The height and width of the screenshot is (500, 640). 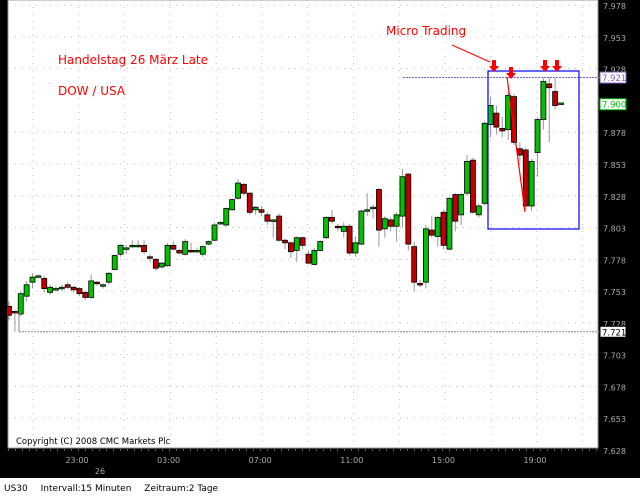 I want to click on x-tick-label: 19:00, so click(x=534, y=460).